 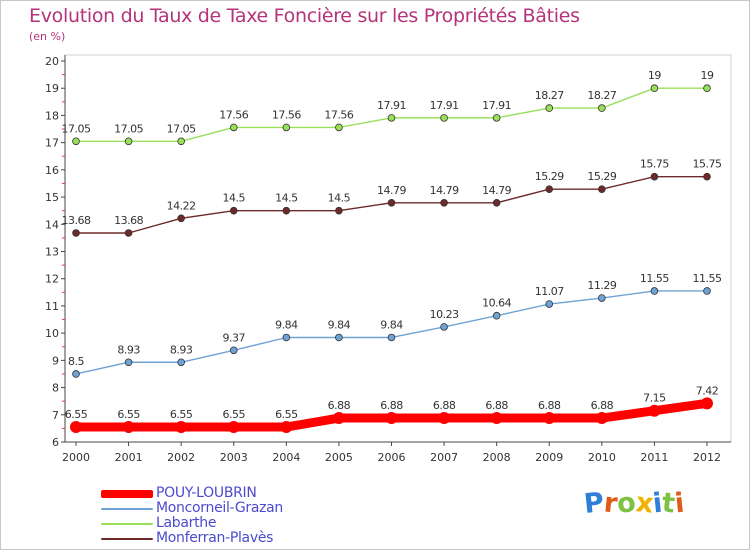 What do you see at coordinates (234, 457) in the screenshot?
I see `x-tick-label: 2003` at bounding box center [234, 457].